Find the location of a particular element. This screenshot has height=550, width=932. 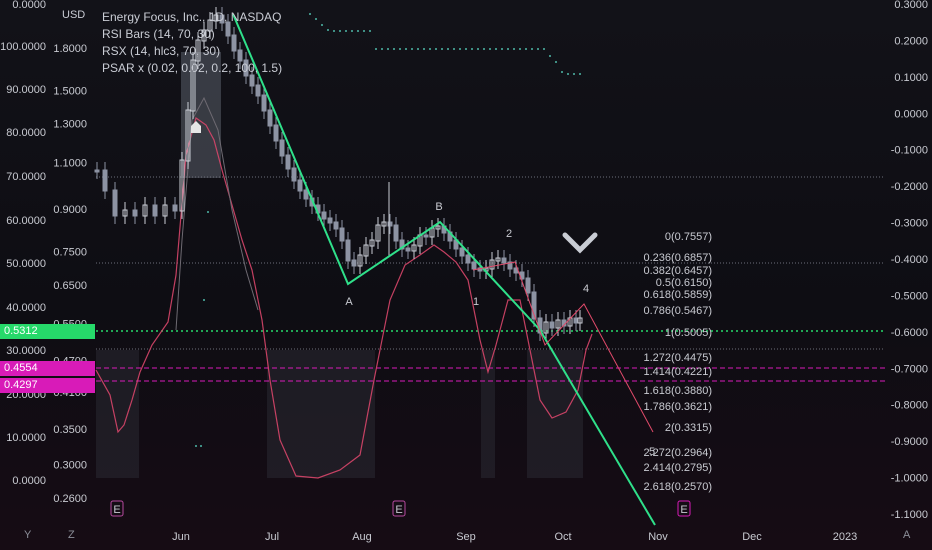

left-axis-1-partial-tick: 0.0000 is located at coordinates (29, 5).